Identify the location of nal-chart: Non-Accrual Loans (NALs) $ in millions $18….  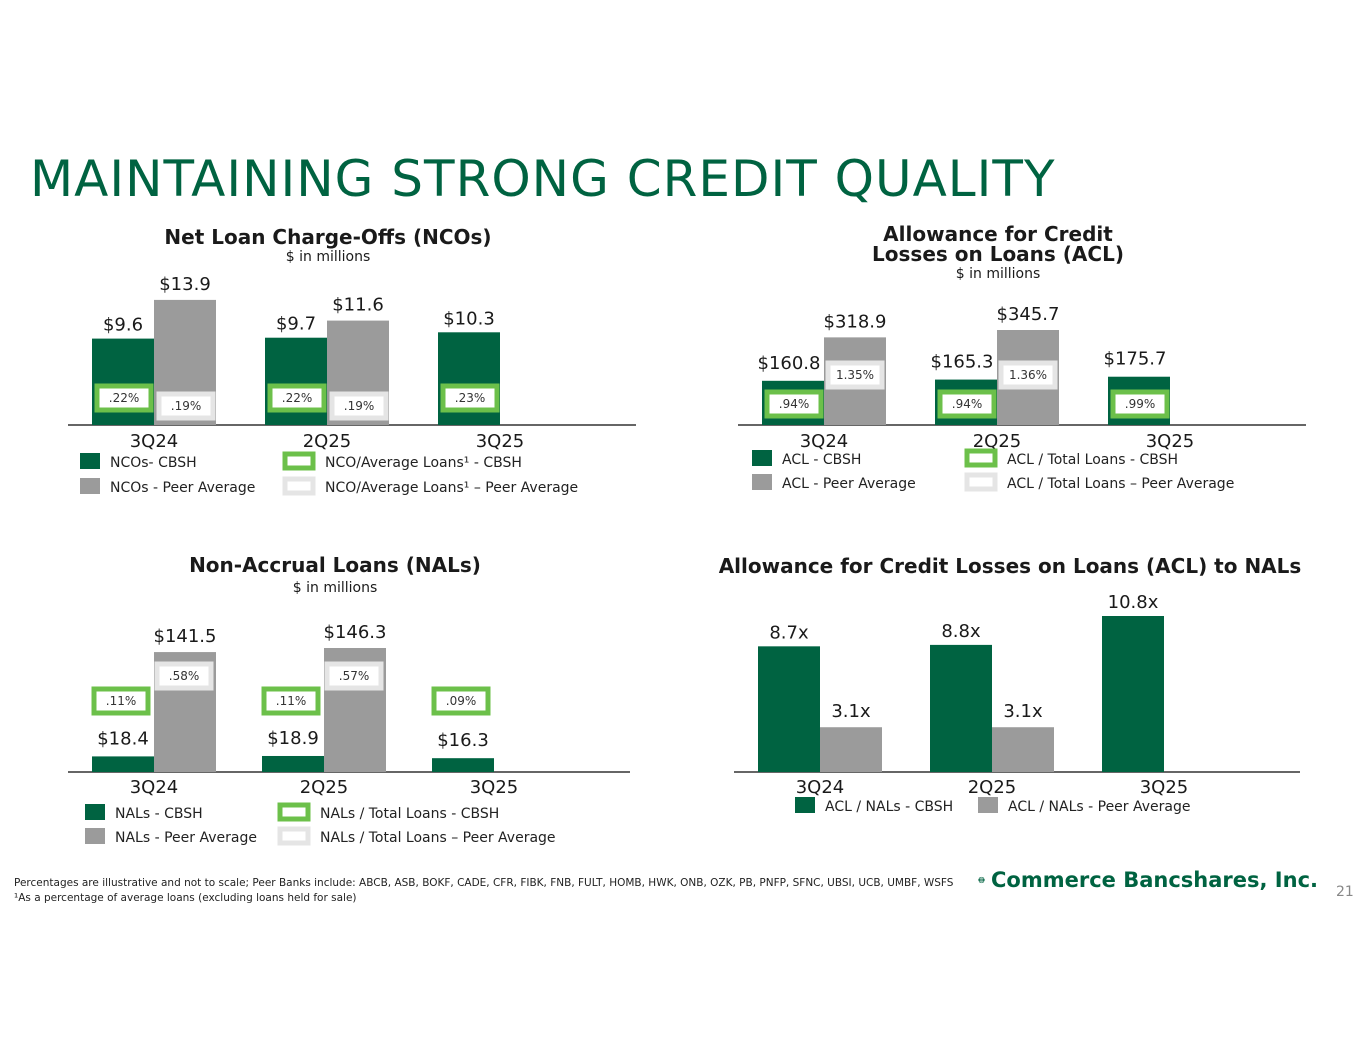
(349, 699).